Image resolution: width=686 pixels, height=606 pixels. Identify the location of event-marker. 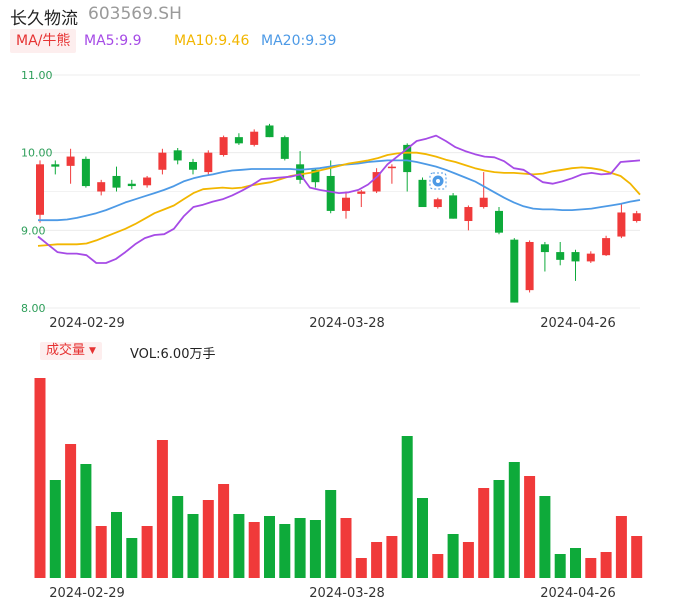
(438, 181).